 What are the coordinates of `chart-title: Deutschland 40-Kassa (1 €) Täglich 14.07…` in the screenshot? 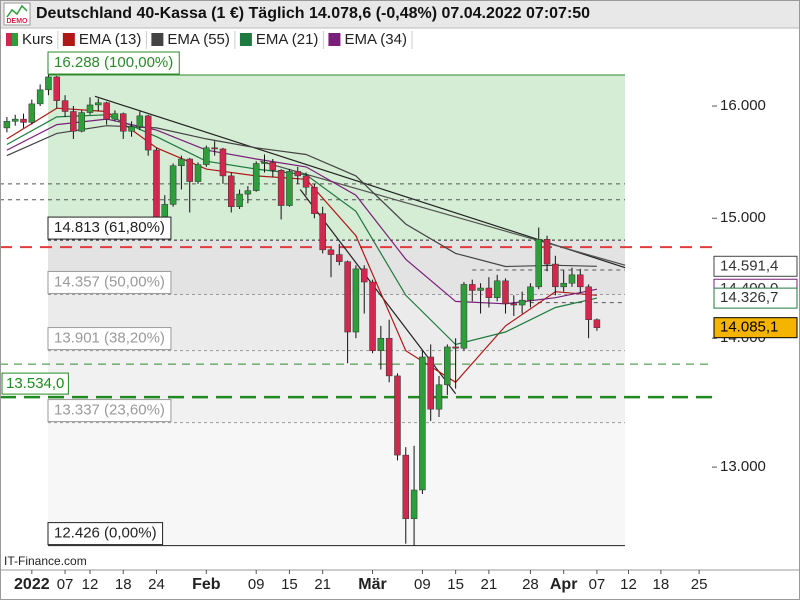 It's located at (313, 13).